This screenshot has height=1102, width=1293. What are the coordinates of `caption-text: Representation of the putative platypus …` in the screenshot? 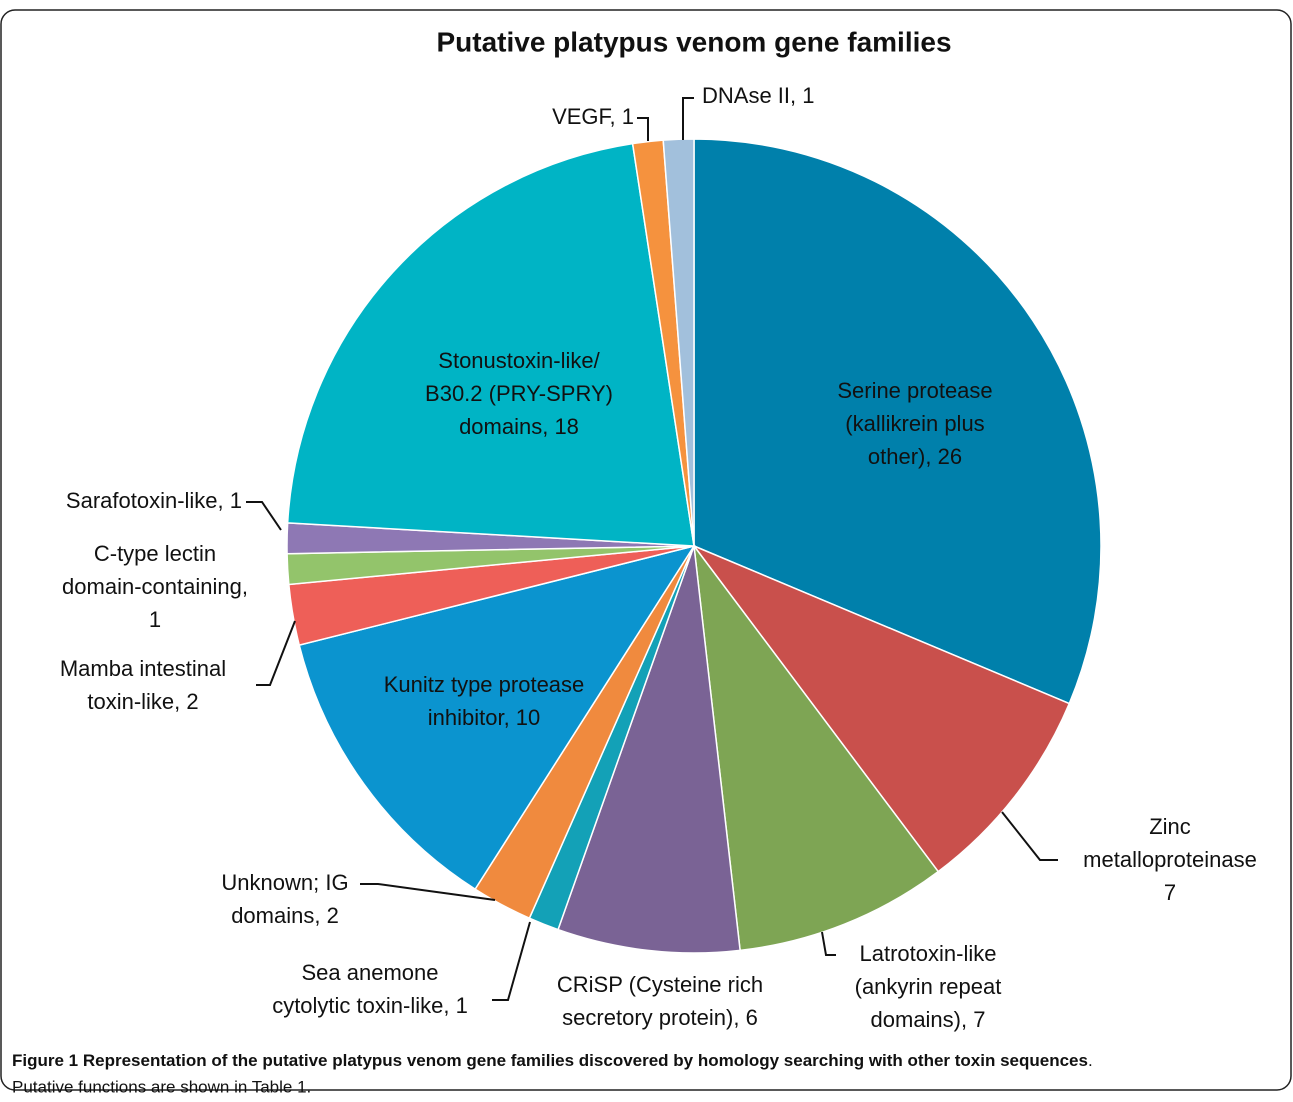 It's located at (585, 1060).